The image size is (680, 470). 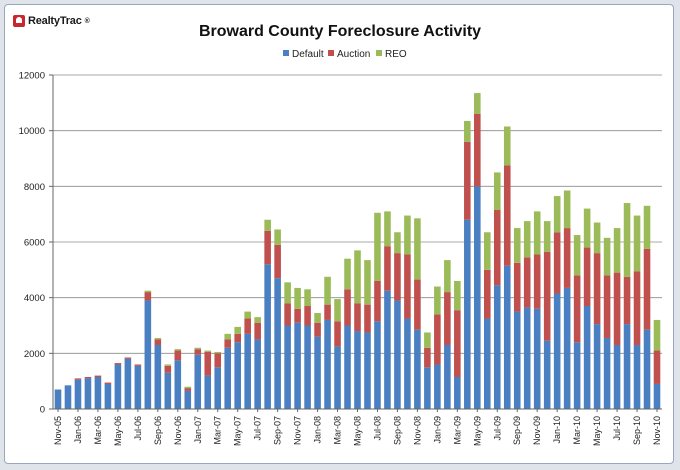 What do you see at coordinates (637, 430) in the screenshot?
I see `x-tick-label: Sep-10` at bounding box center [637, 430].